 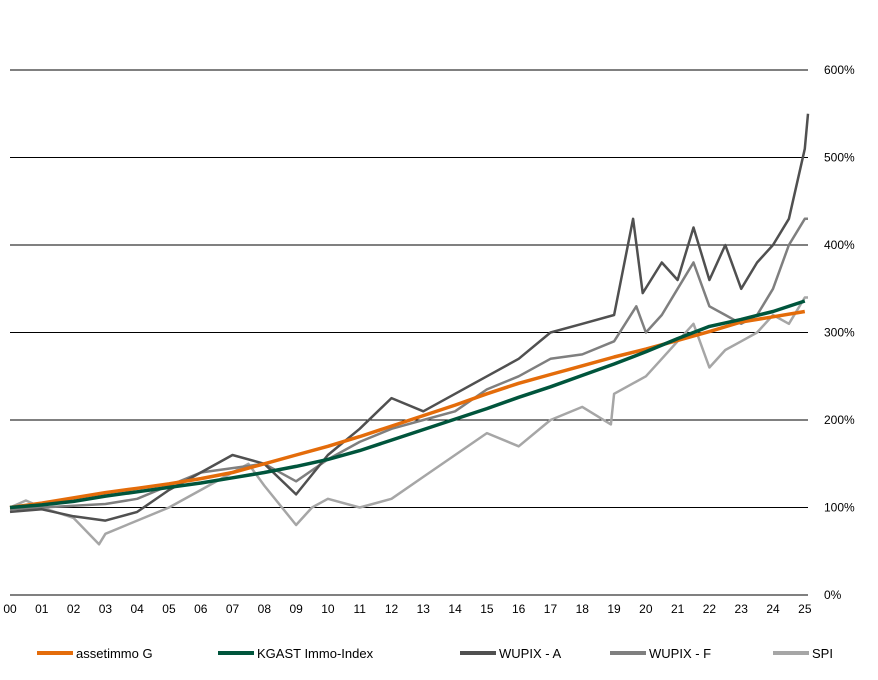 I want to click on y-tick-label: 600%, so click(x=839, y=70).